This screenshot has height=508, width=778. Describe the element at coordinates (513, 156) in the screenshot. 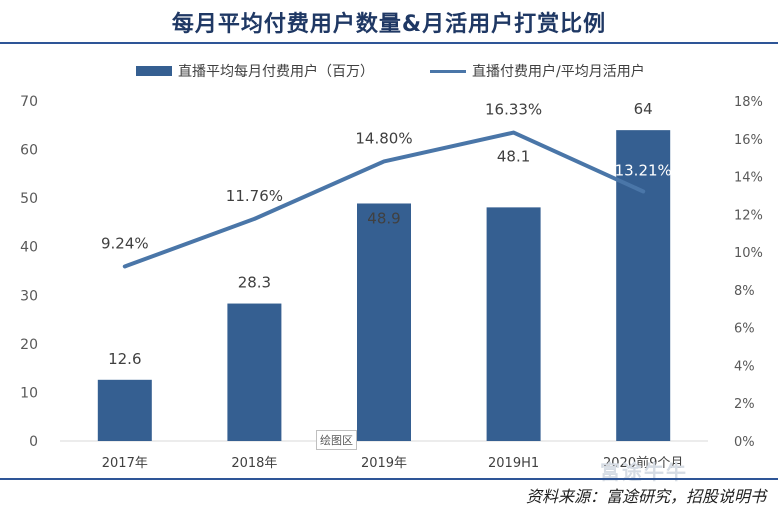

I see `bar-value-label: 48.1` at that location.